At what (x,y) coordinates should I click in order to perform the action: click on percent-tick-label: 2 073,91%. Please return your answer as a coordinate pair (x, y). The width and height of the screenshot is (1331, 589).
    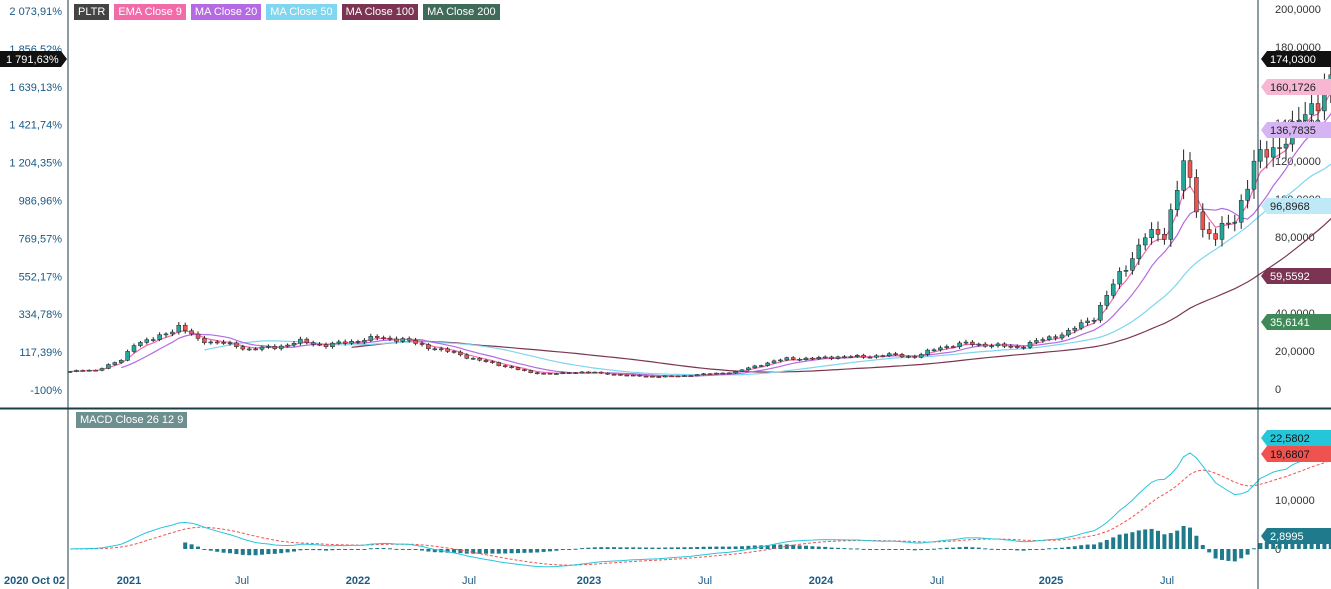
    Looking at the image, I should click on (35, 12).